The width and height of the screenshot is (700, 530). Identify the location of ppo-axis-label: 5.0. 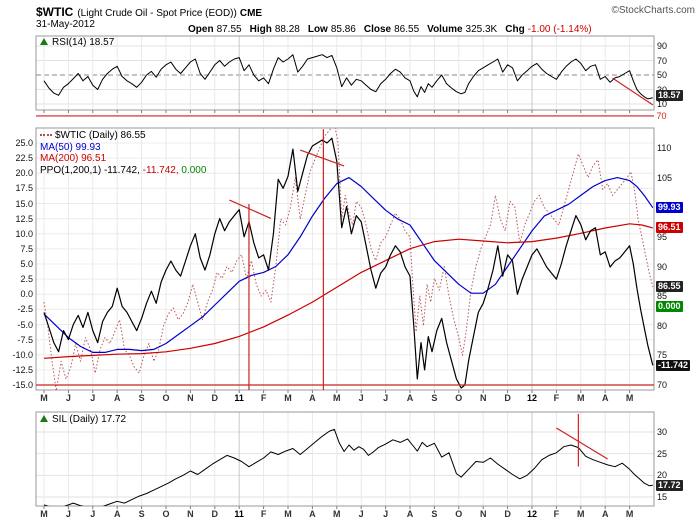
(26, 264).